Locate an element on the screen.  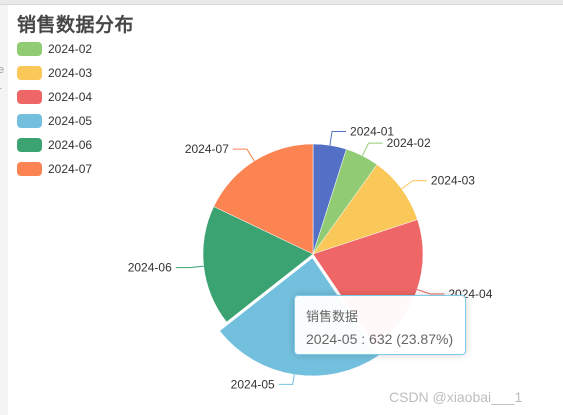
legend-label: 2024-04 is located at coordinates (70, 97).